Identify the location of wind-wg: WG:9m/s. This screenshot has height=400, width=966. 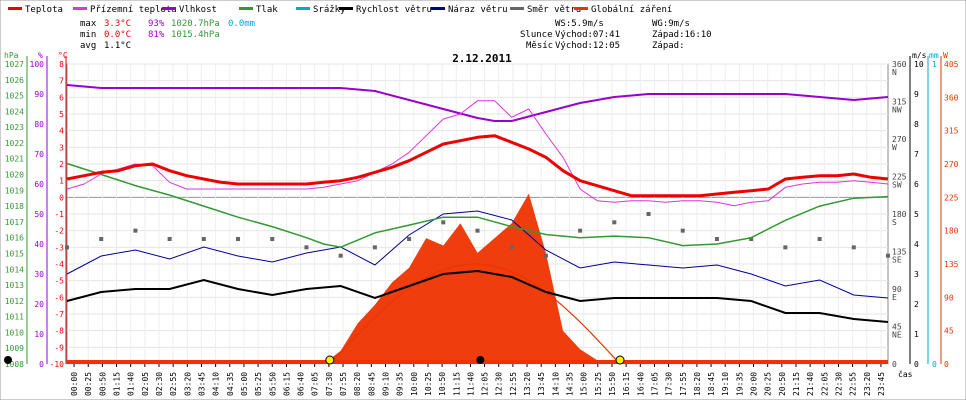
(671, 24).